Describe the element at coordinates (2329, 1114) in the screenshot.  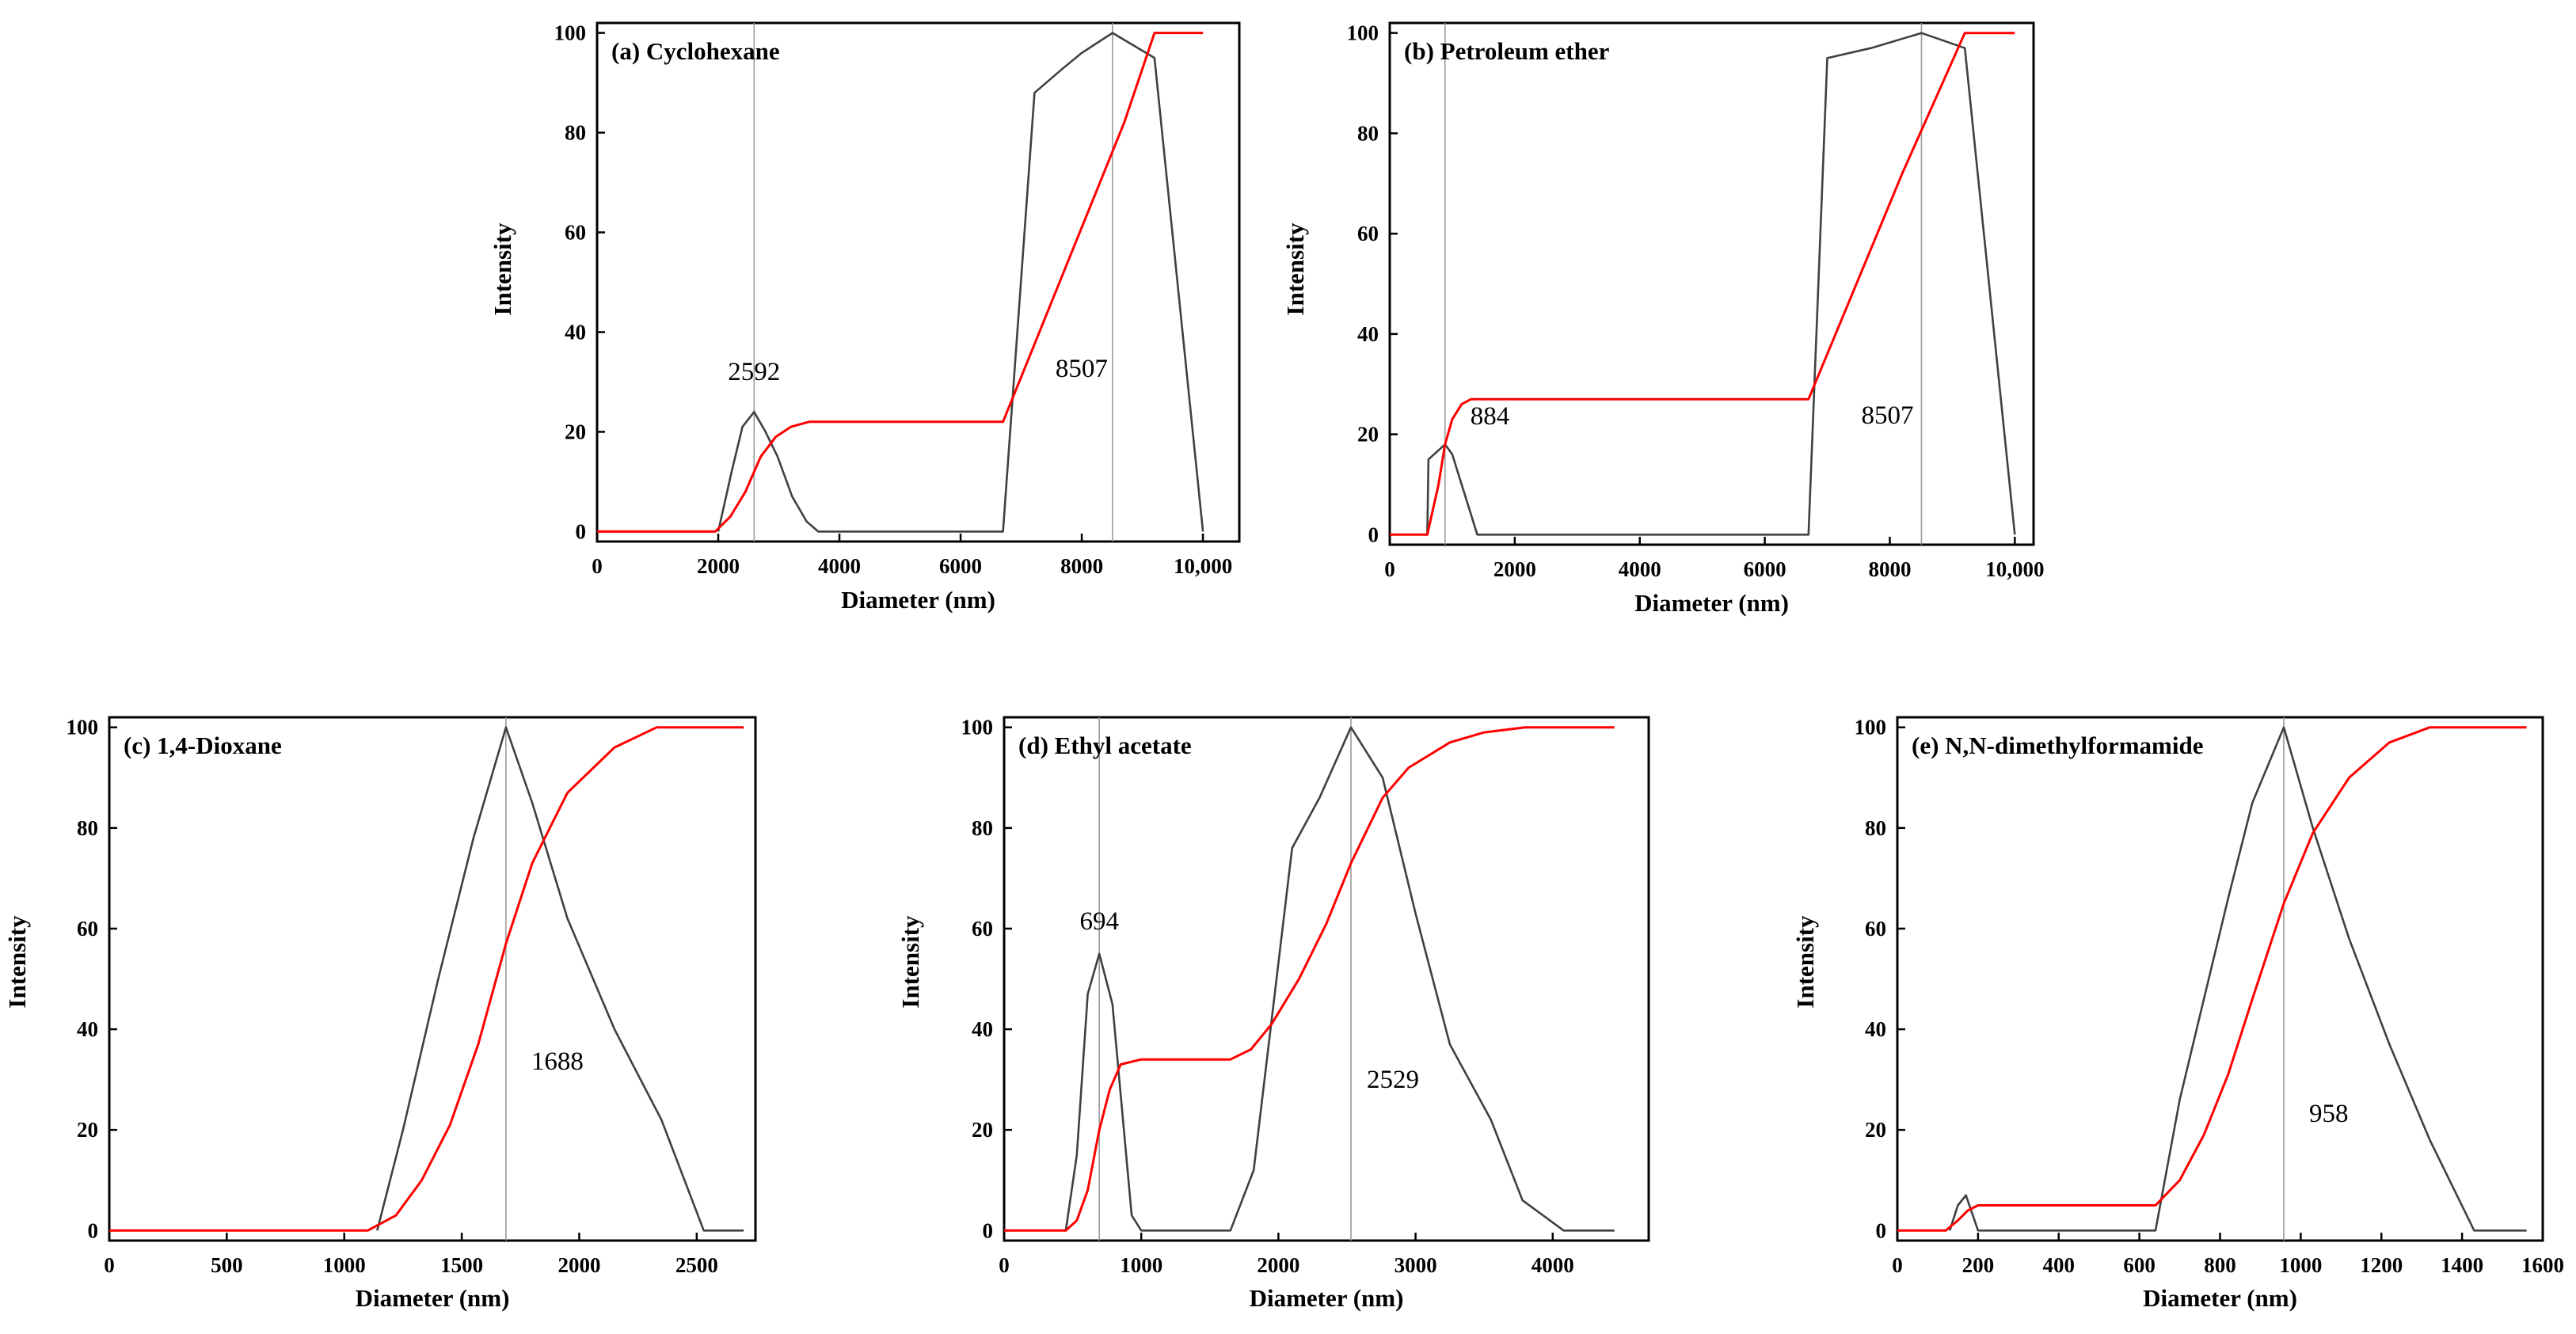
I see `peak-label: 958` at that location.